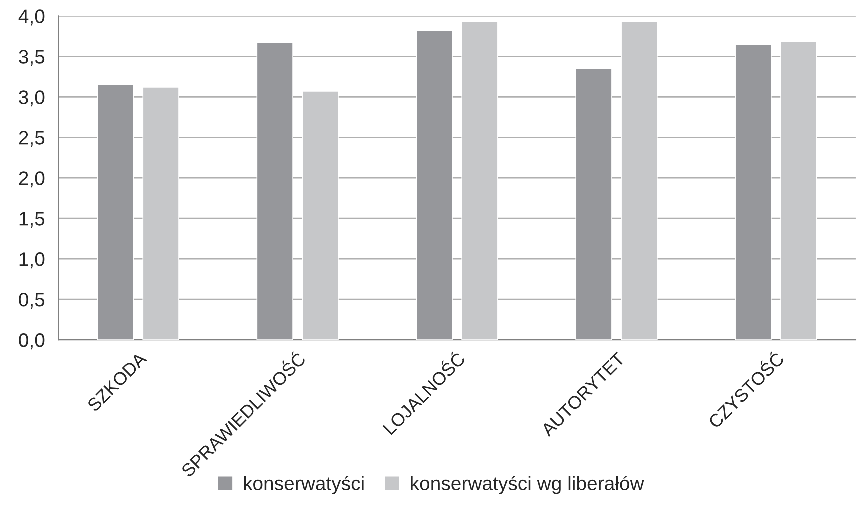 This screenshot has height=506, width=862. I want to click on y-tick-label: 3,5, so click(32, 58).